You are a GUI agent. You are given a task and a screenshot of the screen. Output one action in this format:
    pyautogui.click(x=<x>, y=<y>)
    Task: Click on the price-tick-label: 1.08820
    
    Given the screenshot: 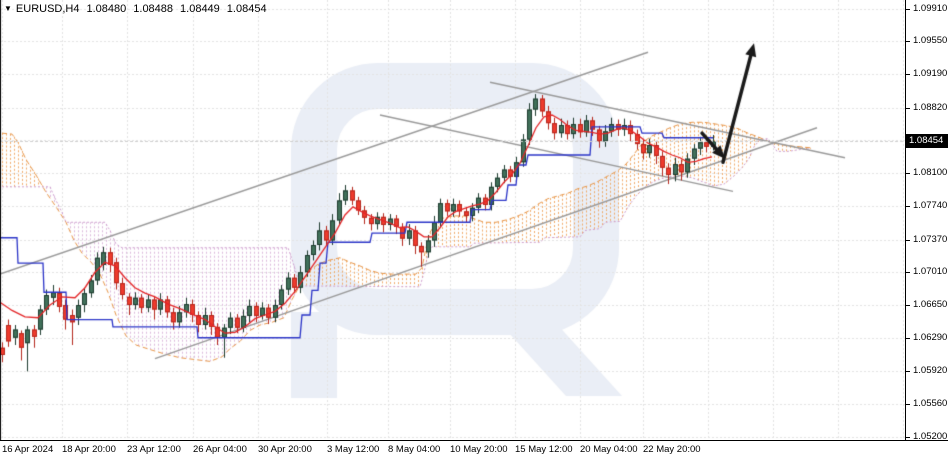 What is the action you would take?
    pyautogui.click(x=930, y=107)
    